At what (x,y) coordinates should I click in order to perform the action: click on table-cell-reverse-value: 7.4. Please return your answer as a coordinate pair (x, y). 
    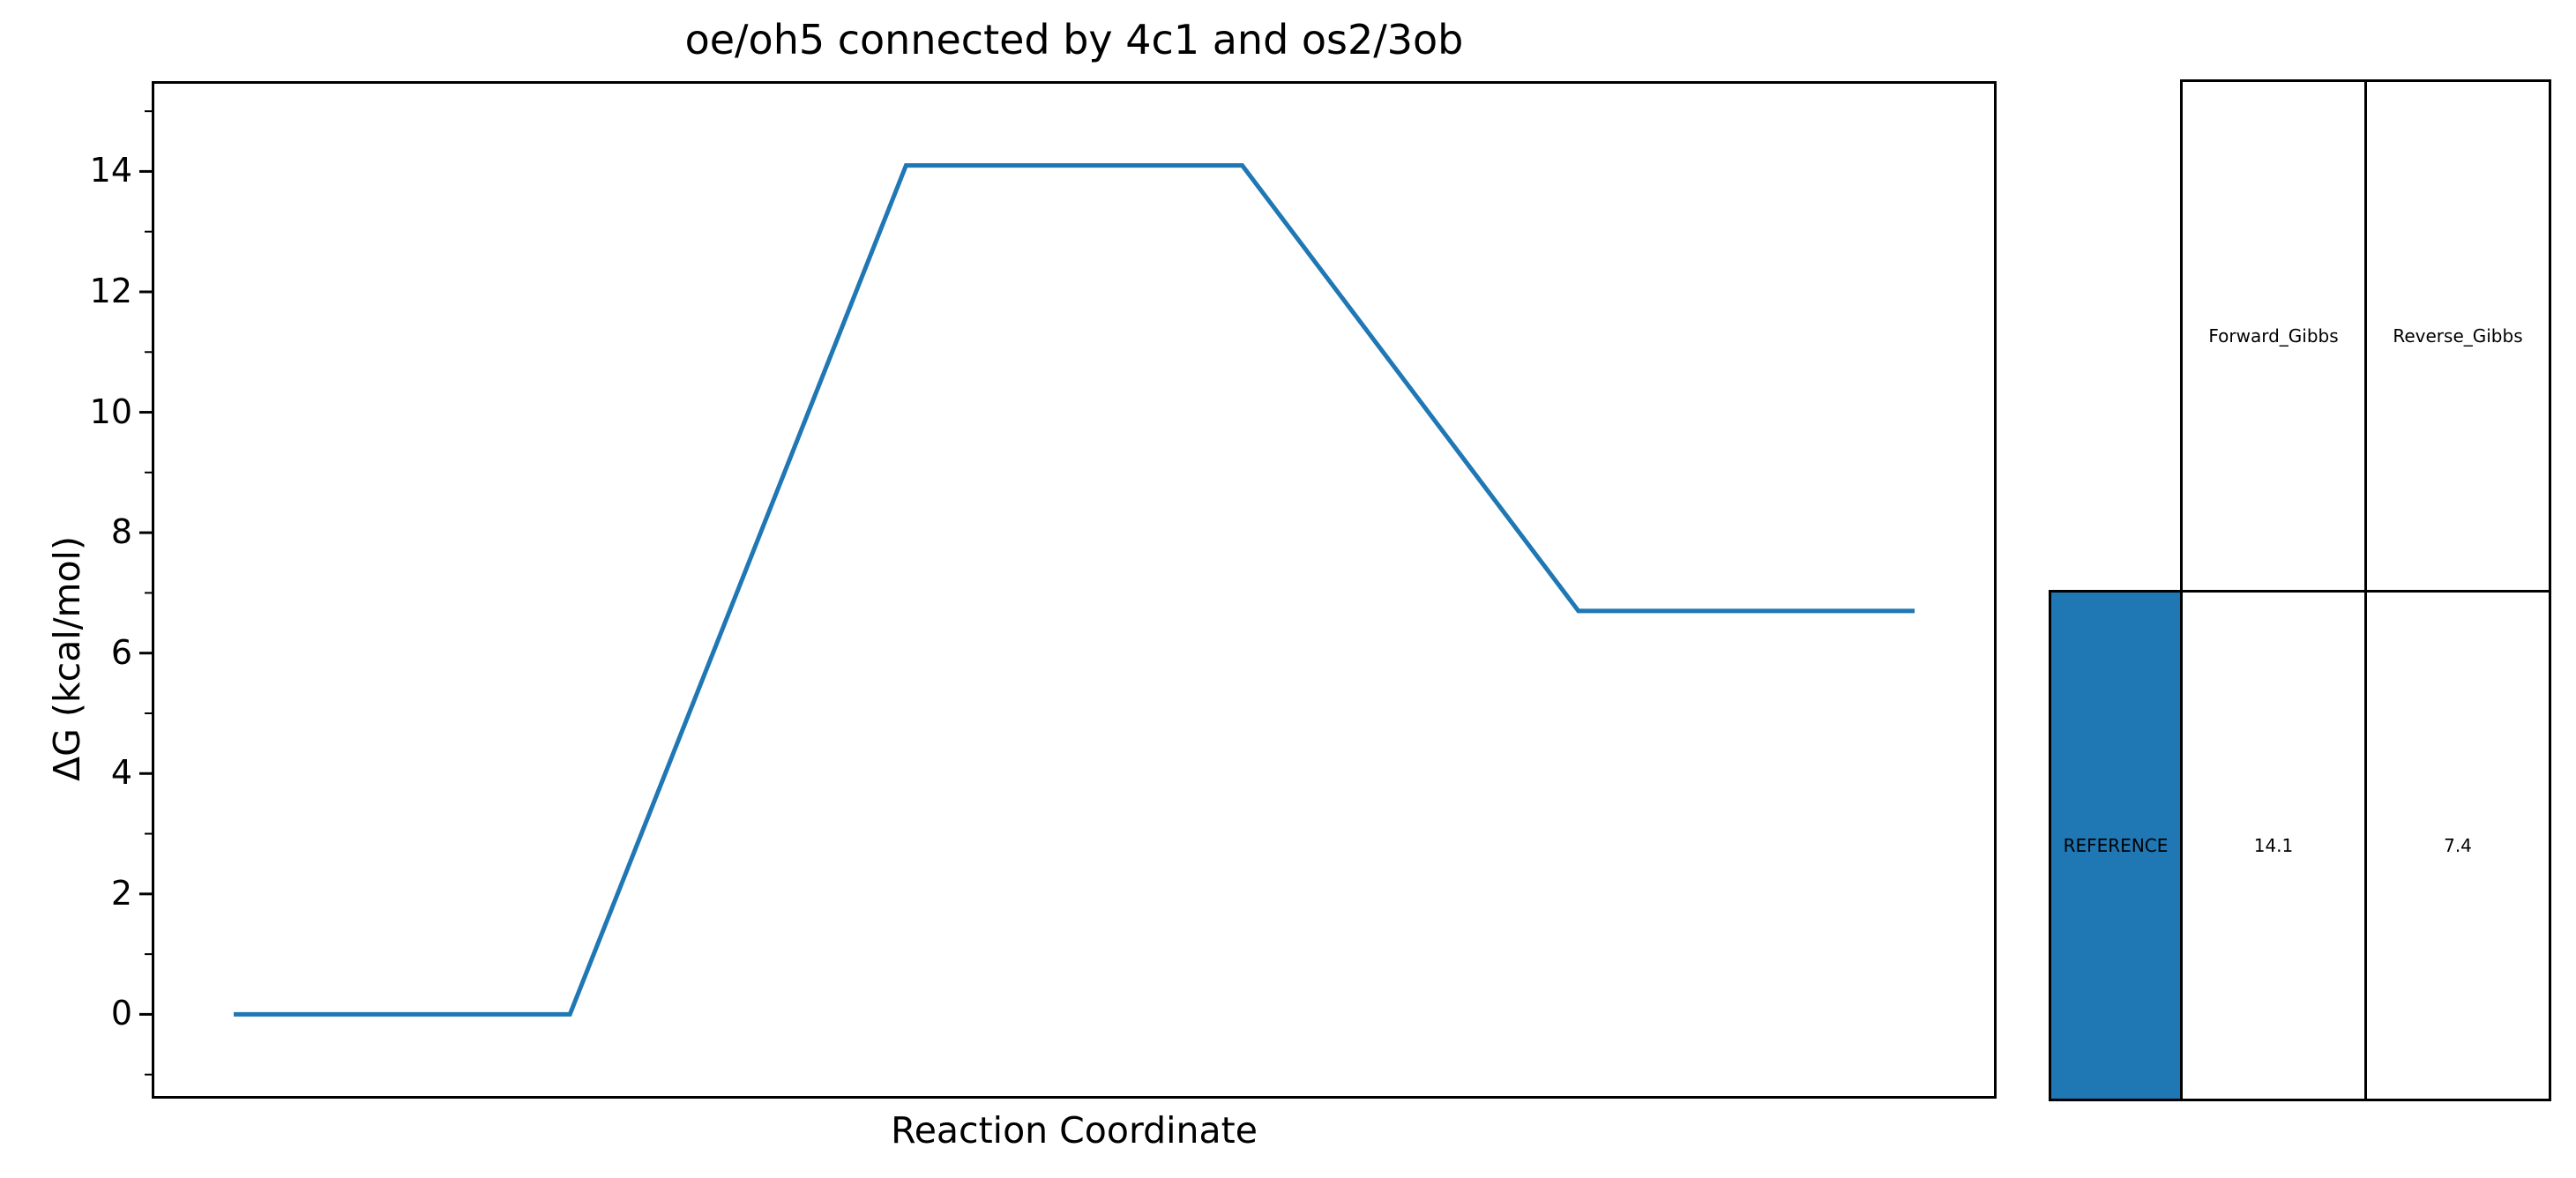
    Looking at the image, I should click on (2457, 846).